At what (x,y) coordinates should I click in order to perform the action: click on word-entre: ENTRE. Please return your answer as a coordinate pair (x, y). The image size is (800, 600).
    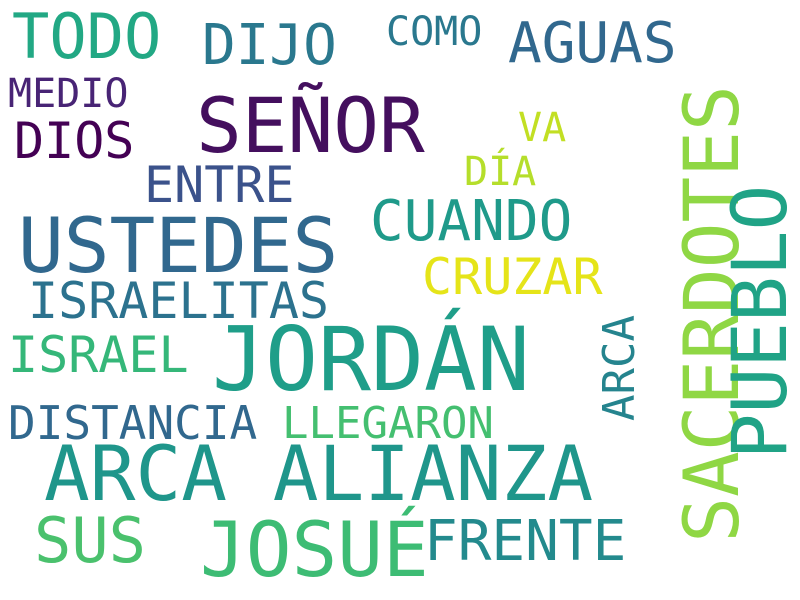
    Looking at the image, I should click on (219, 185).